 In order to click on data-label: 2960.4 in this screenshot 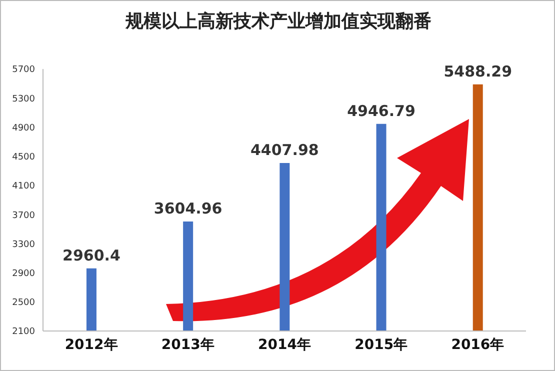, I will do `click(91, 255)`.